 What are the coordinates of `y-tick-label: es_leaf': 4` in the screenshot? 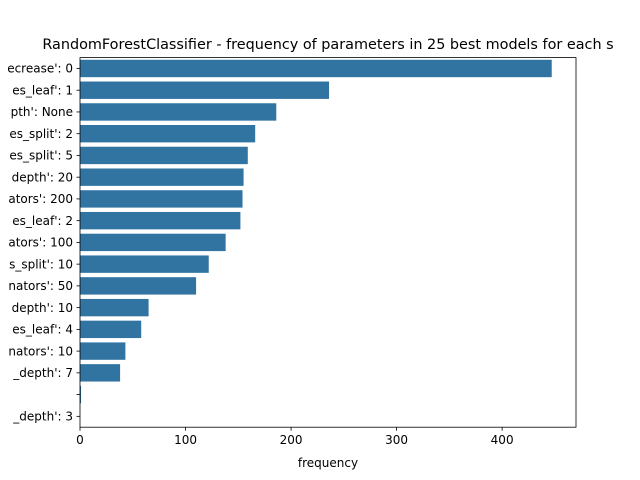 It's located at (42, 330).